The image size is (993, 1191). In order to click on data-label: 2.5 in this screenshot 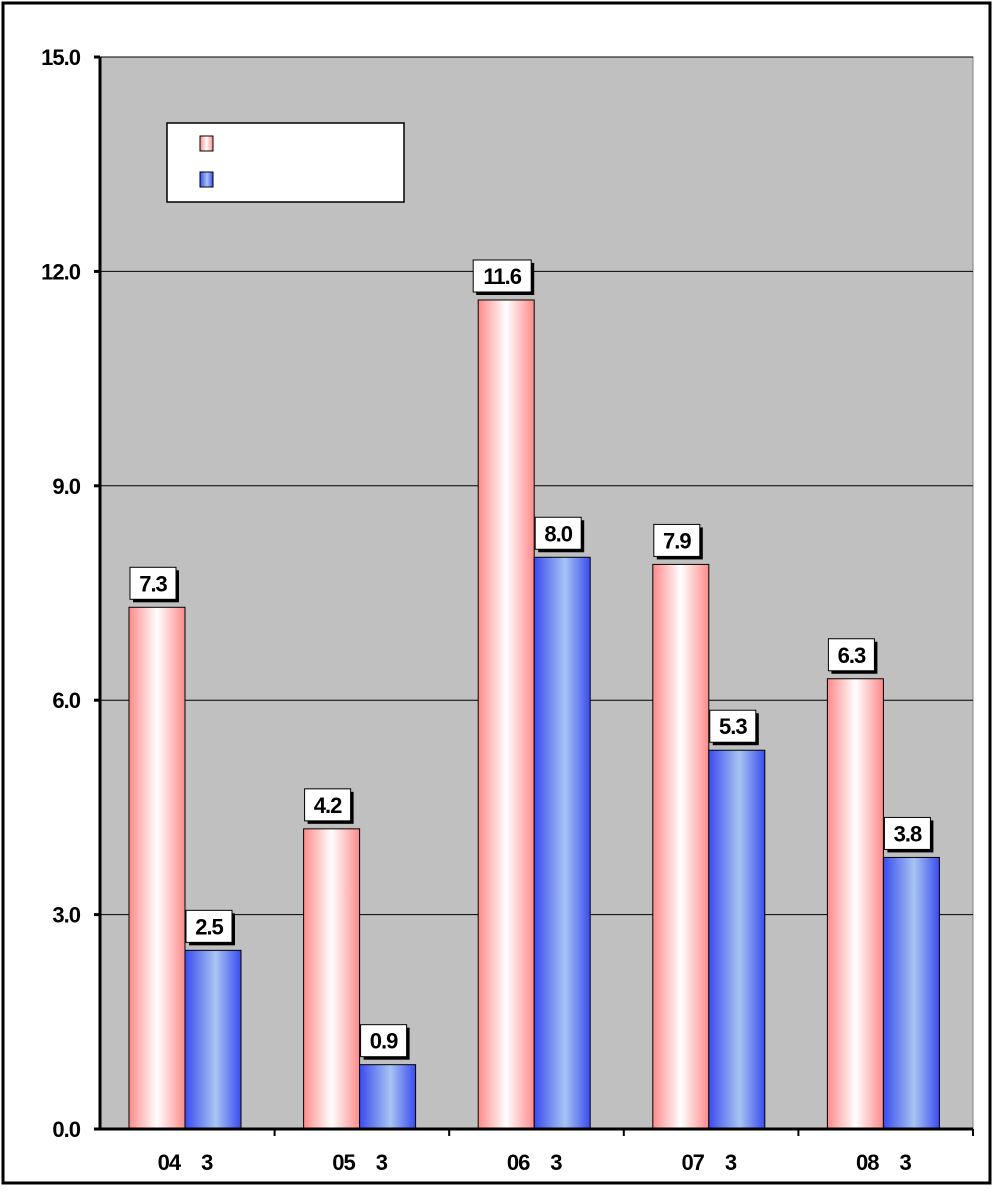, I will do `click(209, 926)`.